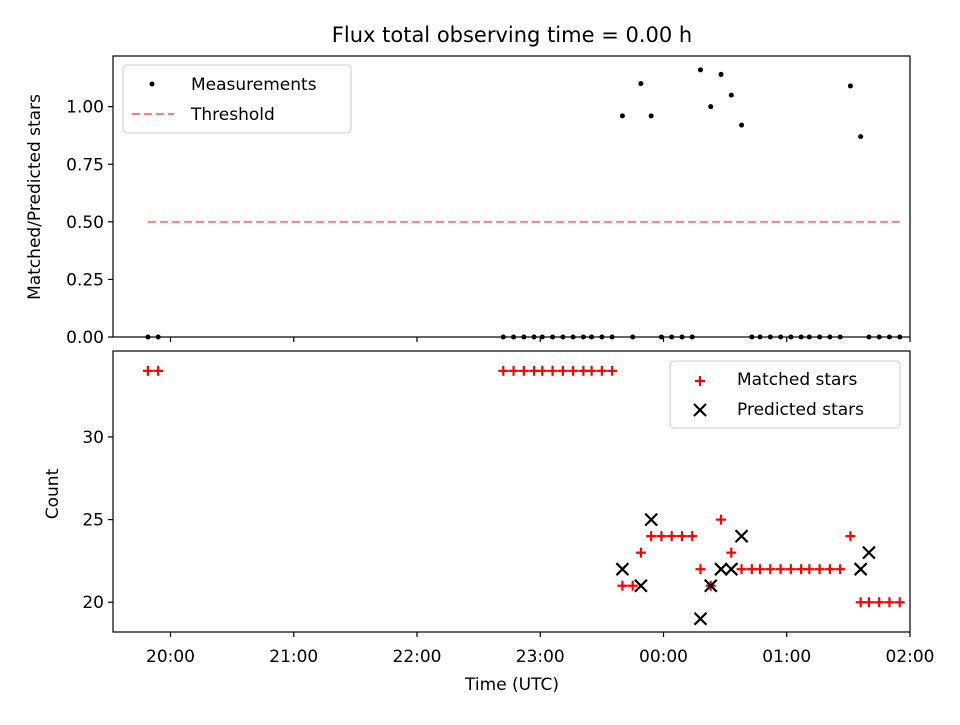  I want to click on bottom-x-tick-label: 23:00, so click(540, 657).